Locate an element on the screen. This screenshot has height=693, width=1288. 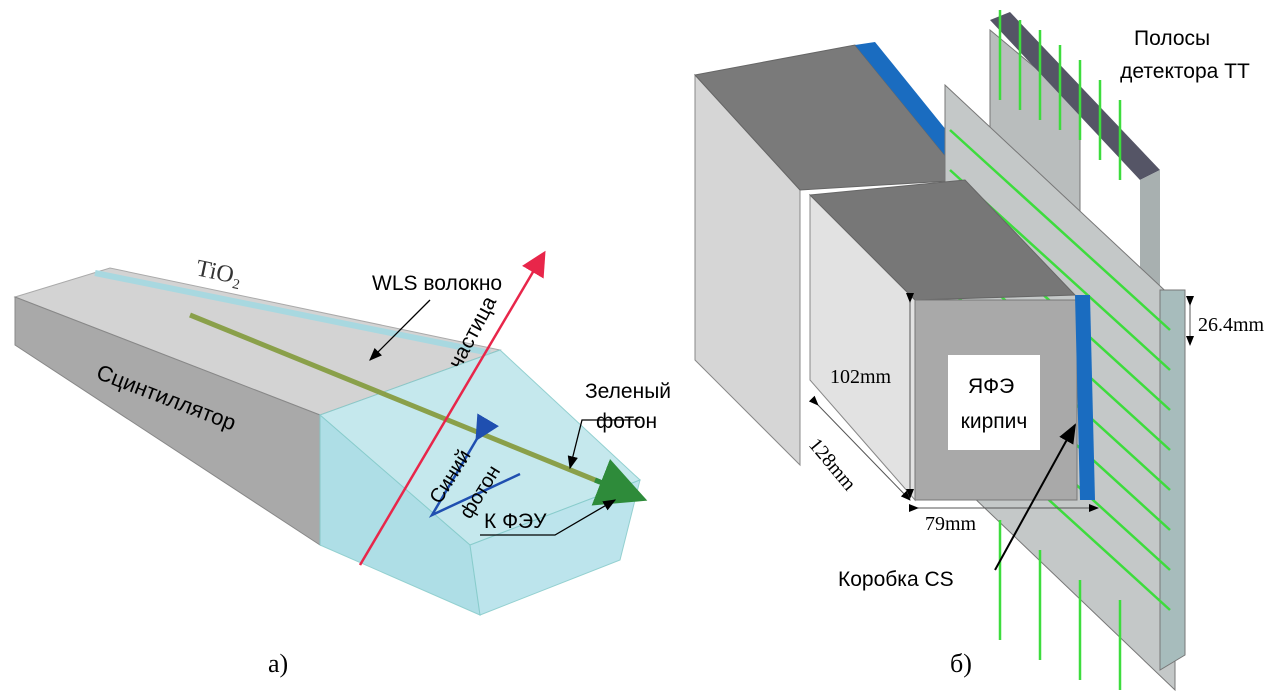
tt-plane-back-top is located at coordinates (1075, 96).